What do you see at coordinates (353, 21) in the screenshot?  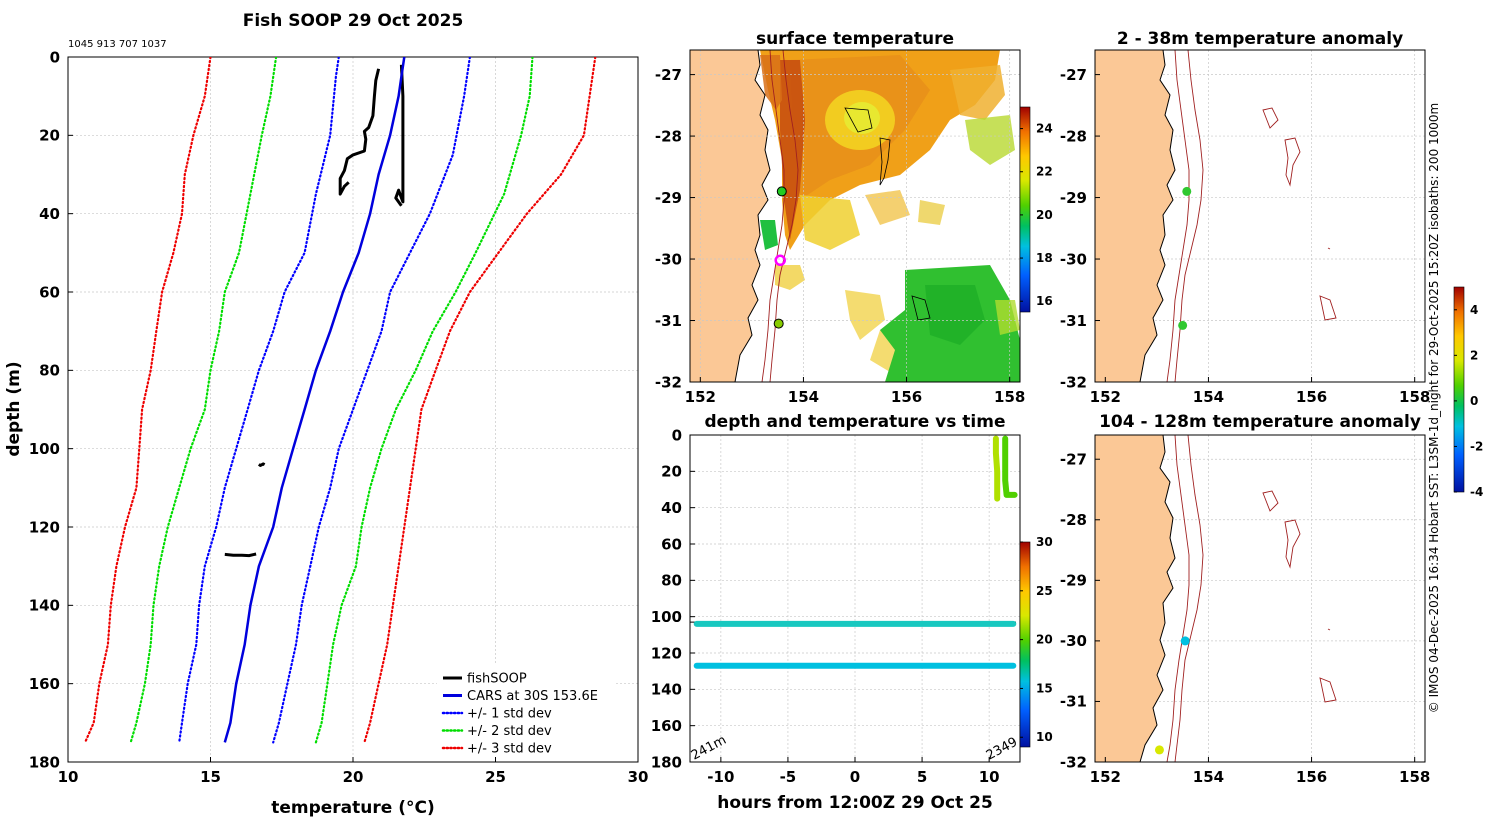 I see `profile-title: Fish SOOP 29 Oct 2025` at bounding box center [353, 21].